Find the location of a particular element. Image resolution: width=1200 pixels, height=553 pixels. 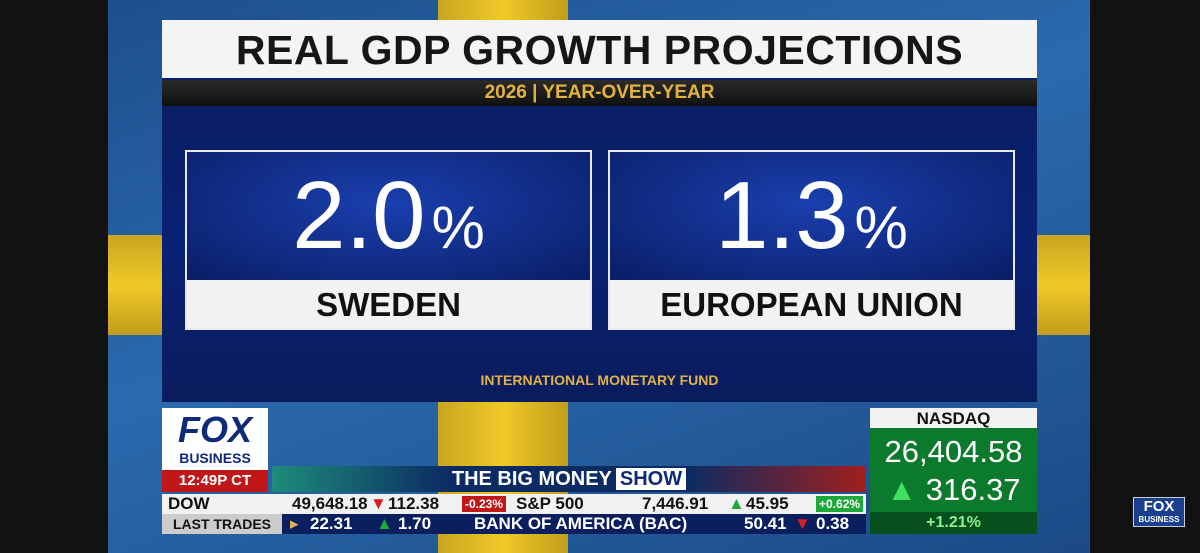

index-name: NASDAQ is located at coordinates (953, 418).